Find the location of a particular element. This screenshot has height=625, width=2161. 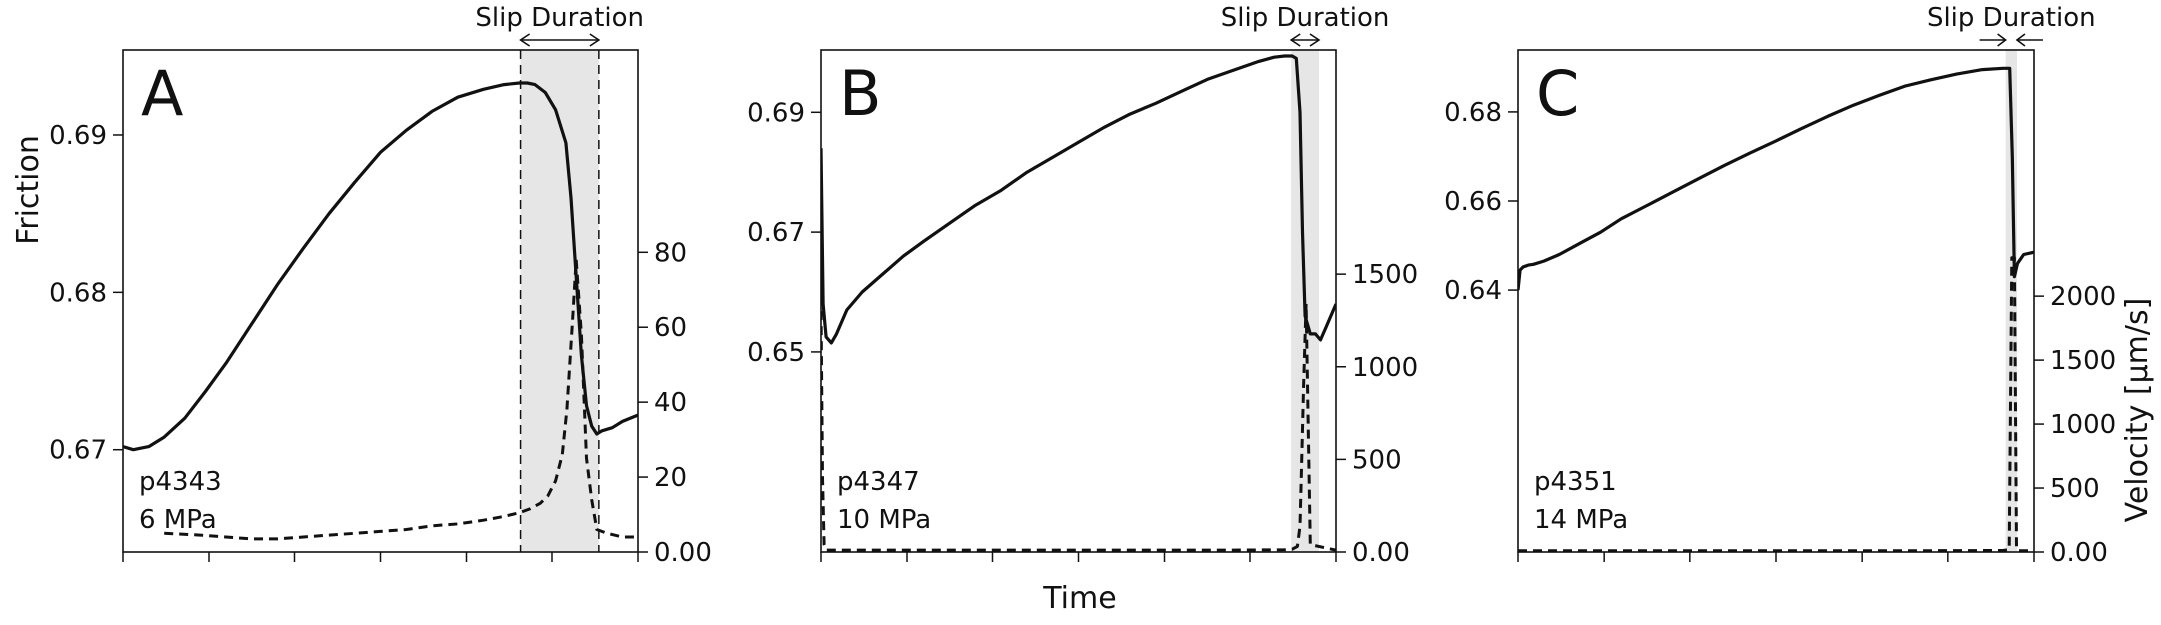

stress-label: 6 MPa is located at coordinates (178, 520).